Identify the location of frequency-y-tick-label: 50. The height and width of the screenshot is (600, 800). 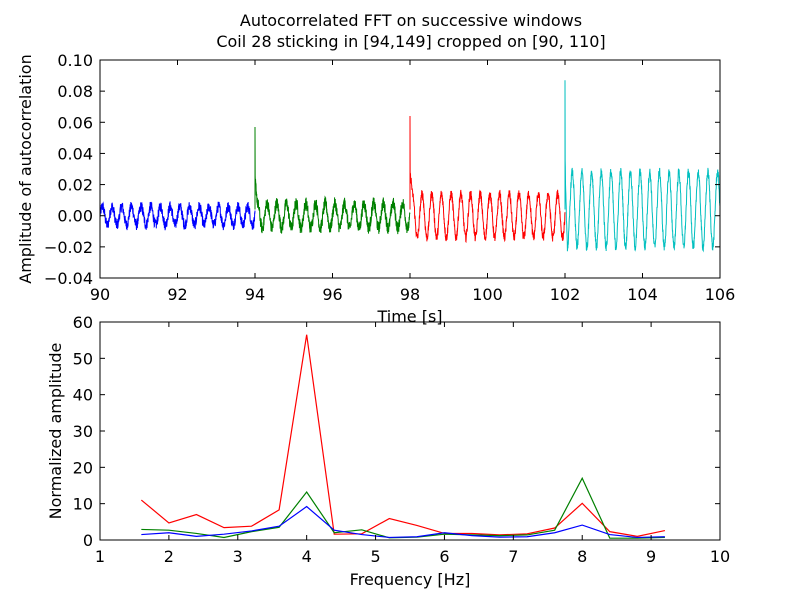
(83, 358).